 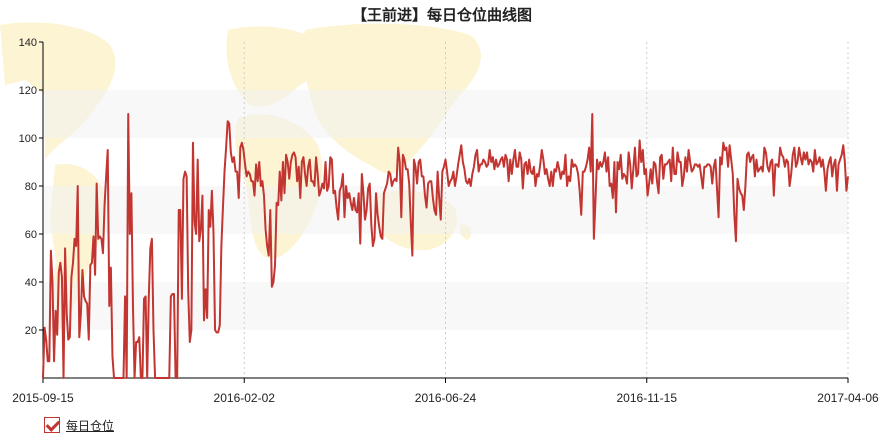 I want to click on x-tick-label: 2016-02-02, so click(x=245, y=398).